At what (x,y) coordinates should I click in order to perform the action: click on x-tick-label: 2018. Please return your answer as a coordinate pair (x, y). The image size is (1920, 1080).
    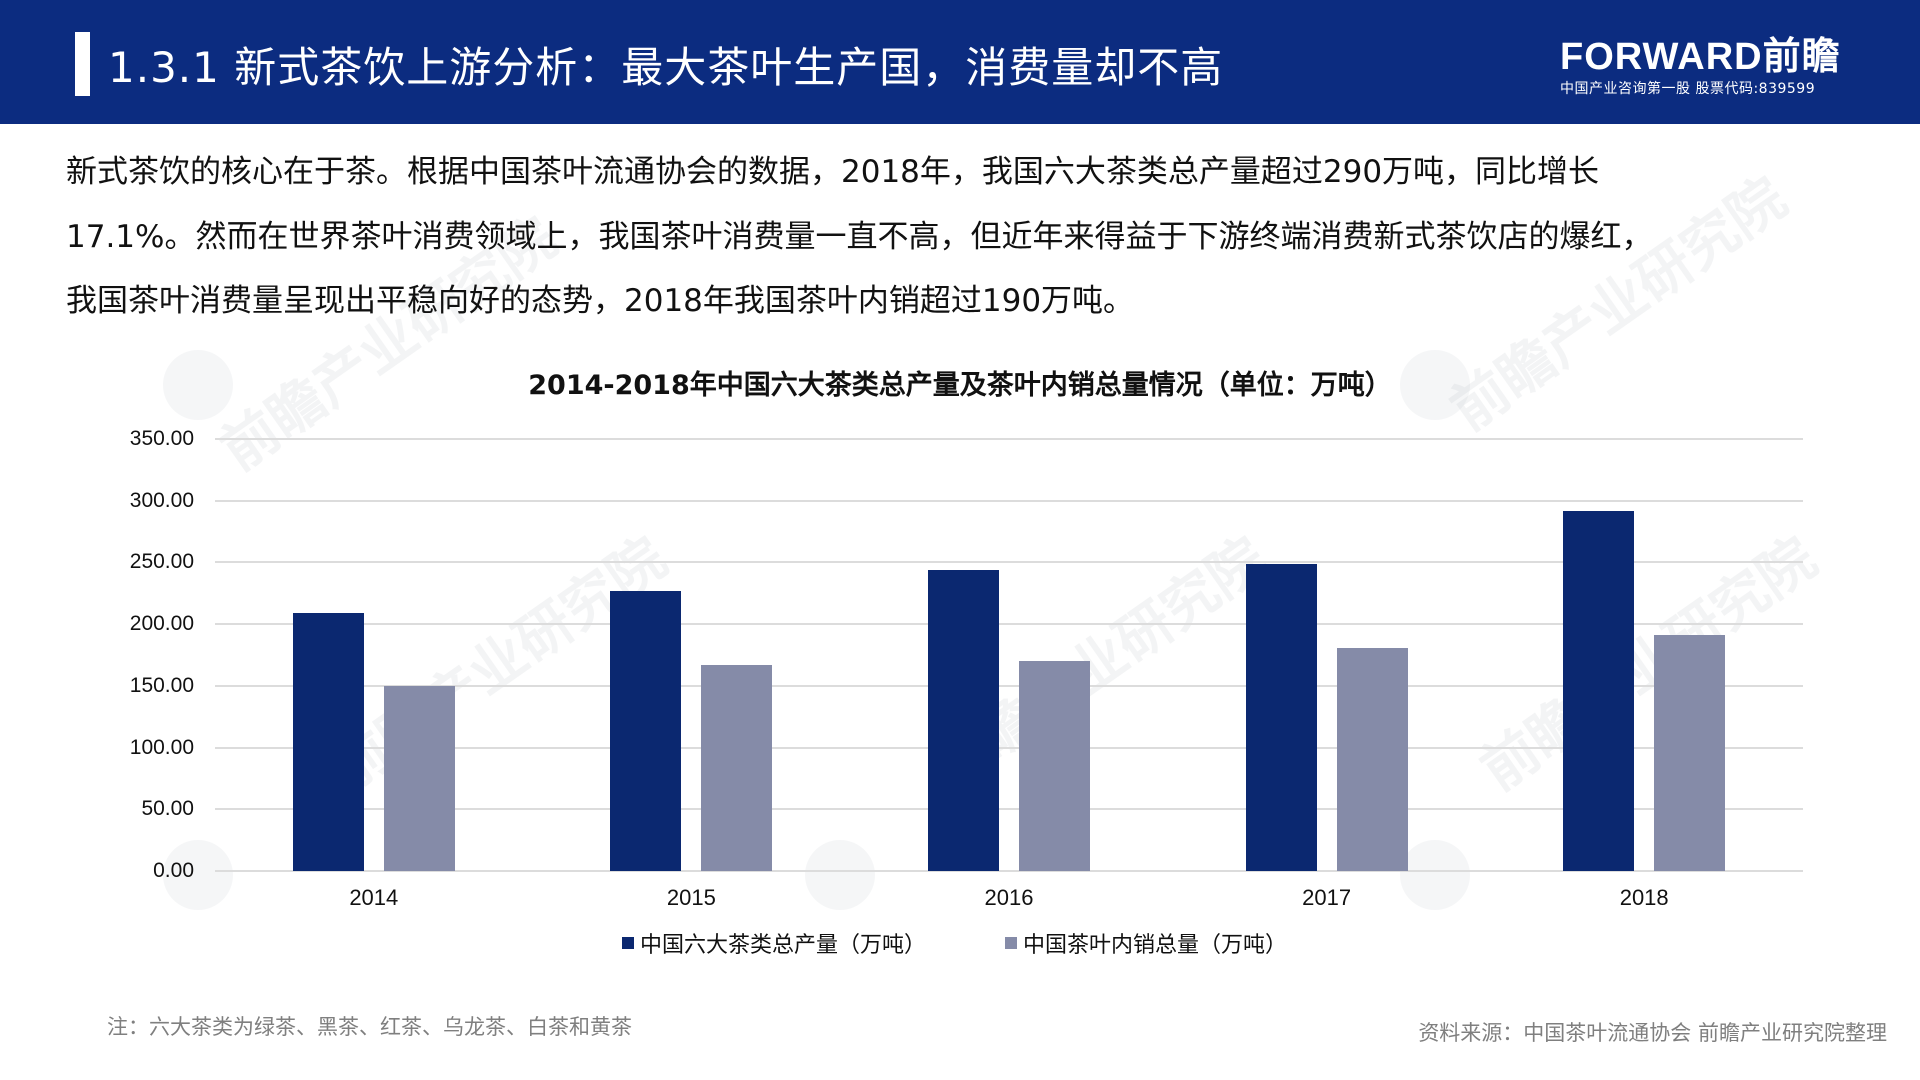
    Looking at the image, I should click on (1644, 897).